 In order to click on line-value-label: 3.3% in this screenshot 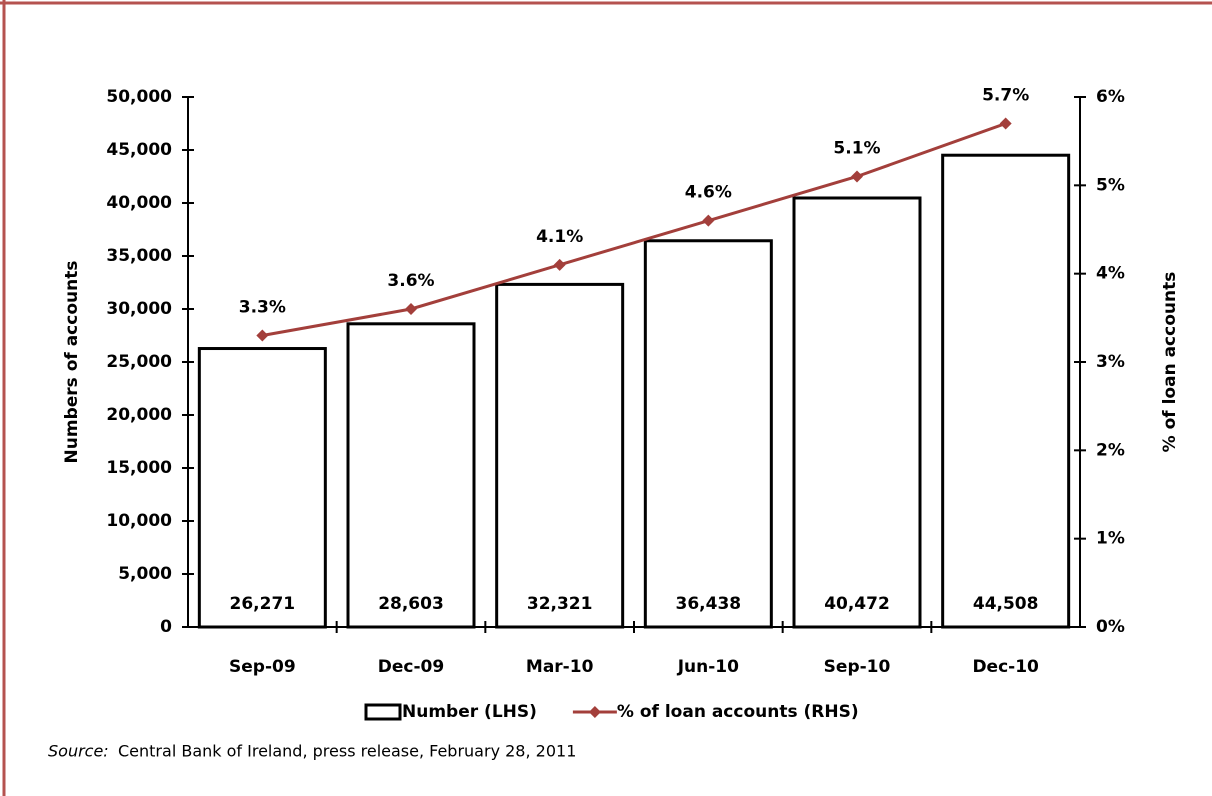, I will do `click(262, 308)`.